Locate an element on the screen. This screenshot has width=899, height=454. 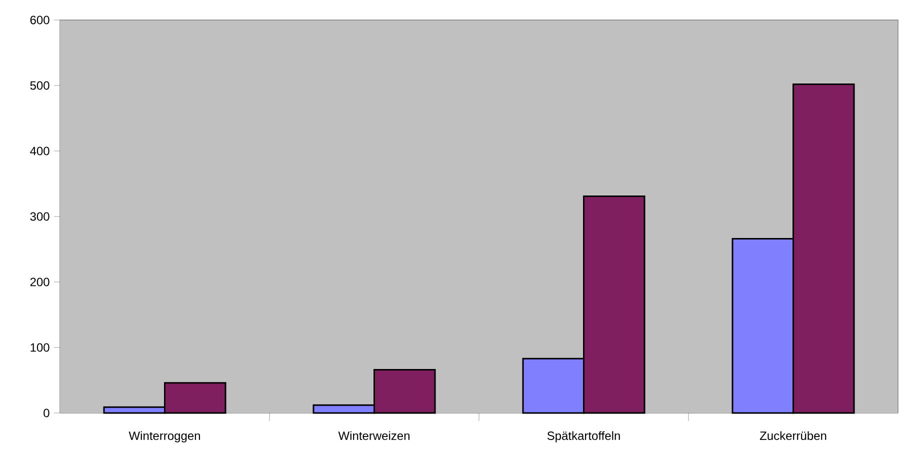
x-tick-label: Winterroggen is located at coordinates (164, 436).